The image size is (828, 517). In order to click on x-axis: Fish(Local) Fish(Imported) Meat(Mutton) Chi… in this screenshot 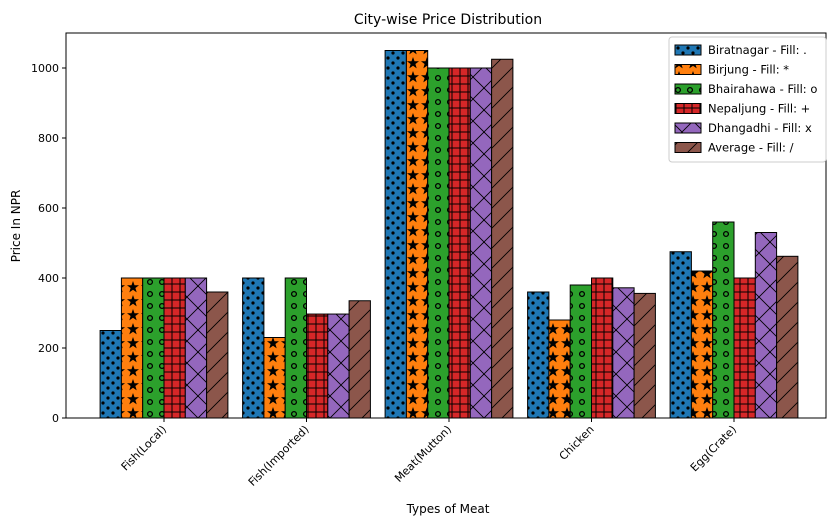, I will do `click(429, 453)`.